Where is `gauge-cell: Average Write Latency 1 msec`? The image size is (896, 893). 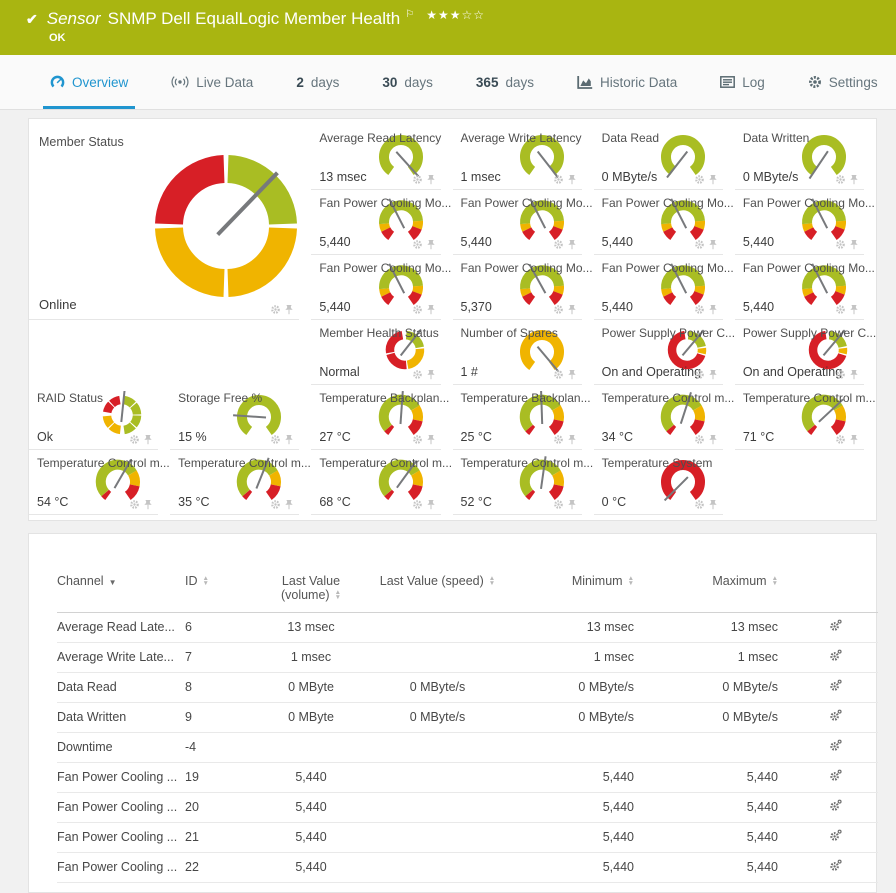 gauge-cell: Average Write Latency 1 msec is located at coordinates (517, 157).